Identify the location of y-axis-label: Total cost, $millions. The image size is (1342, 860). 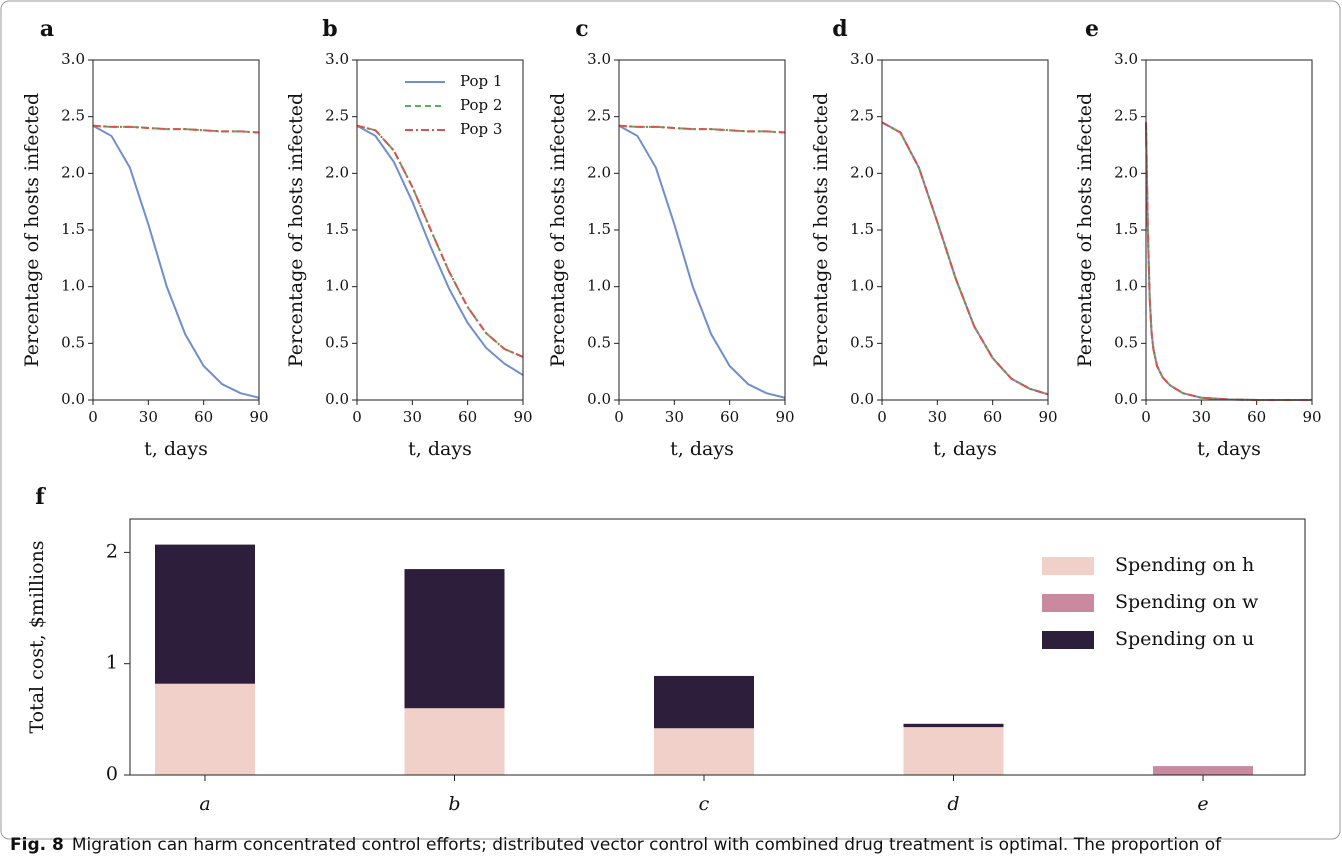
(37, 636).